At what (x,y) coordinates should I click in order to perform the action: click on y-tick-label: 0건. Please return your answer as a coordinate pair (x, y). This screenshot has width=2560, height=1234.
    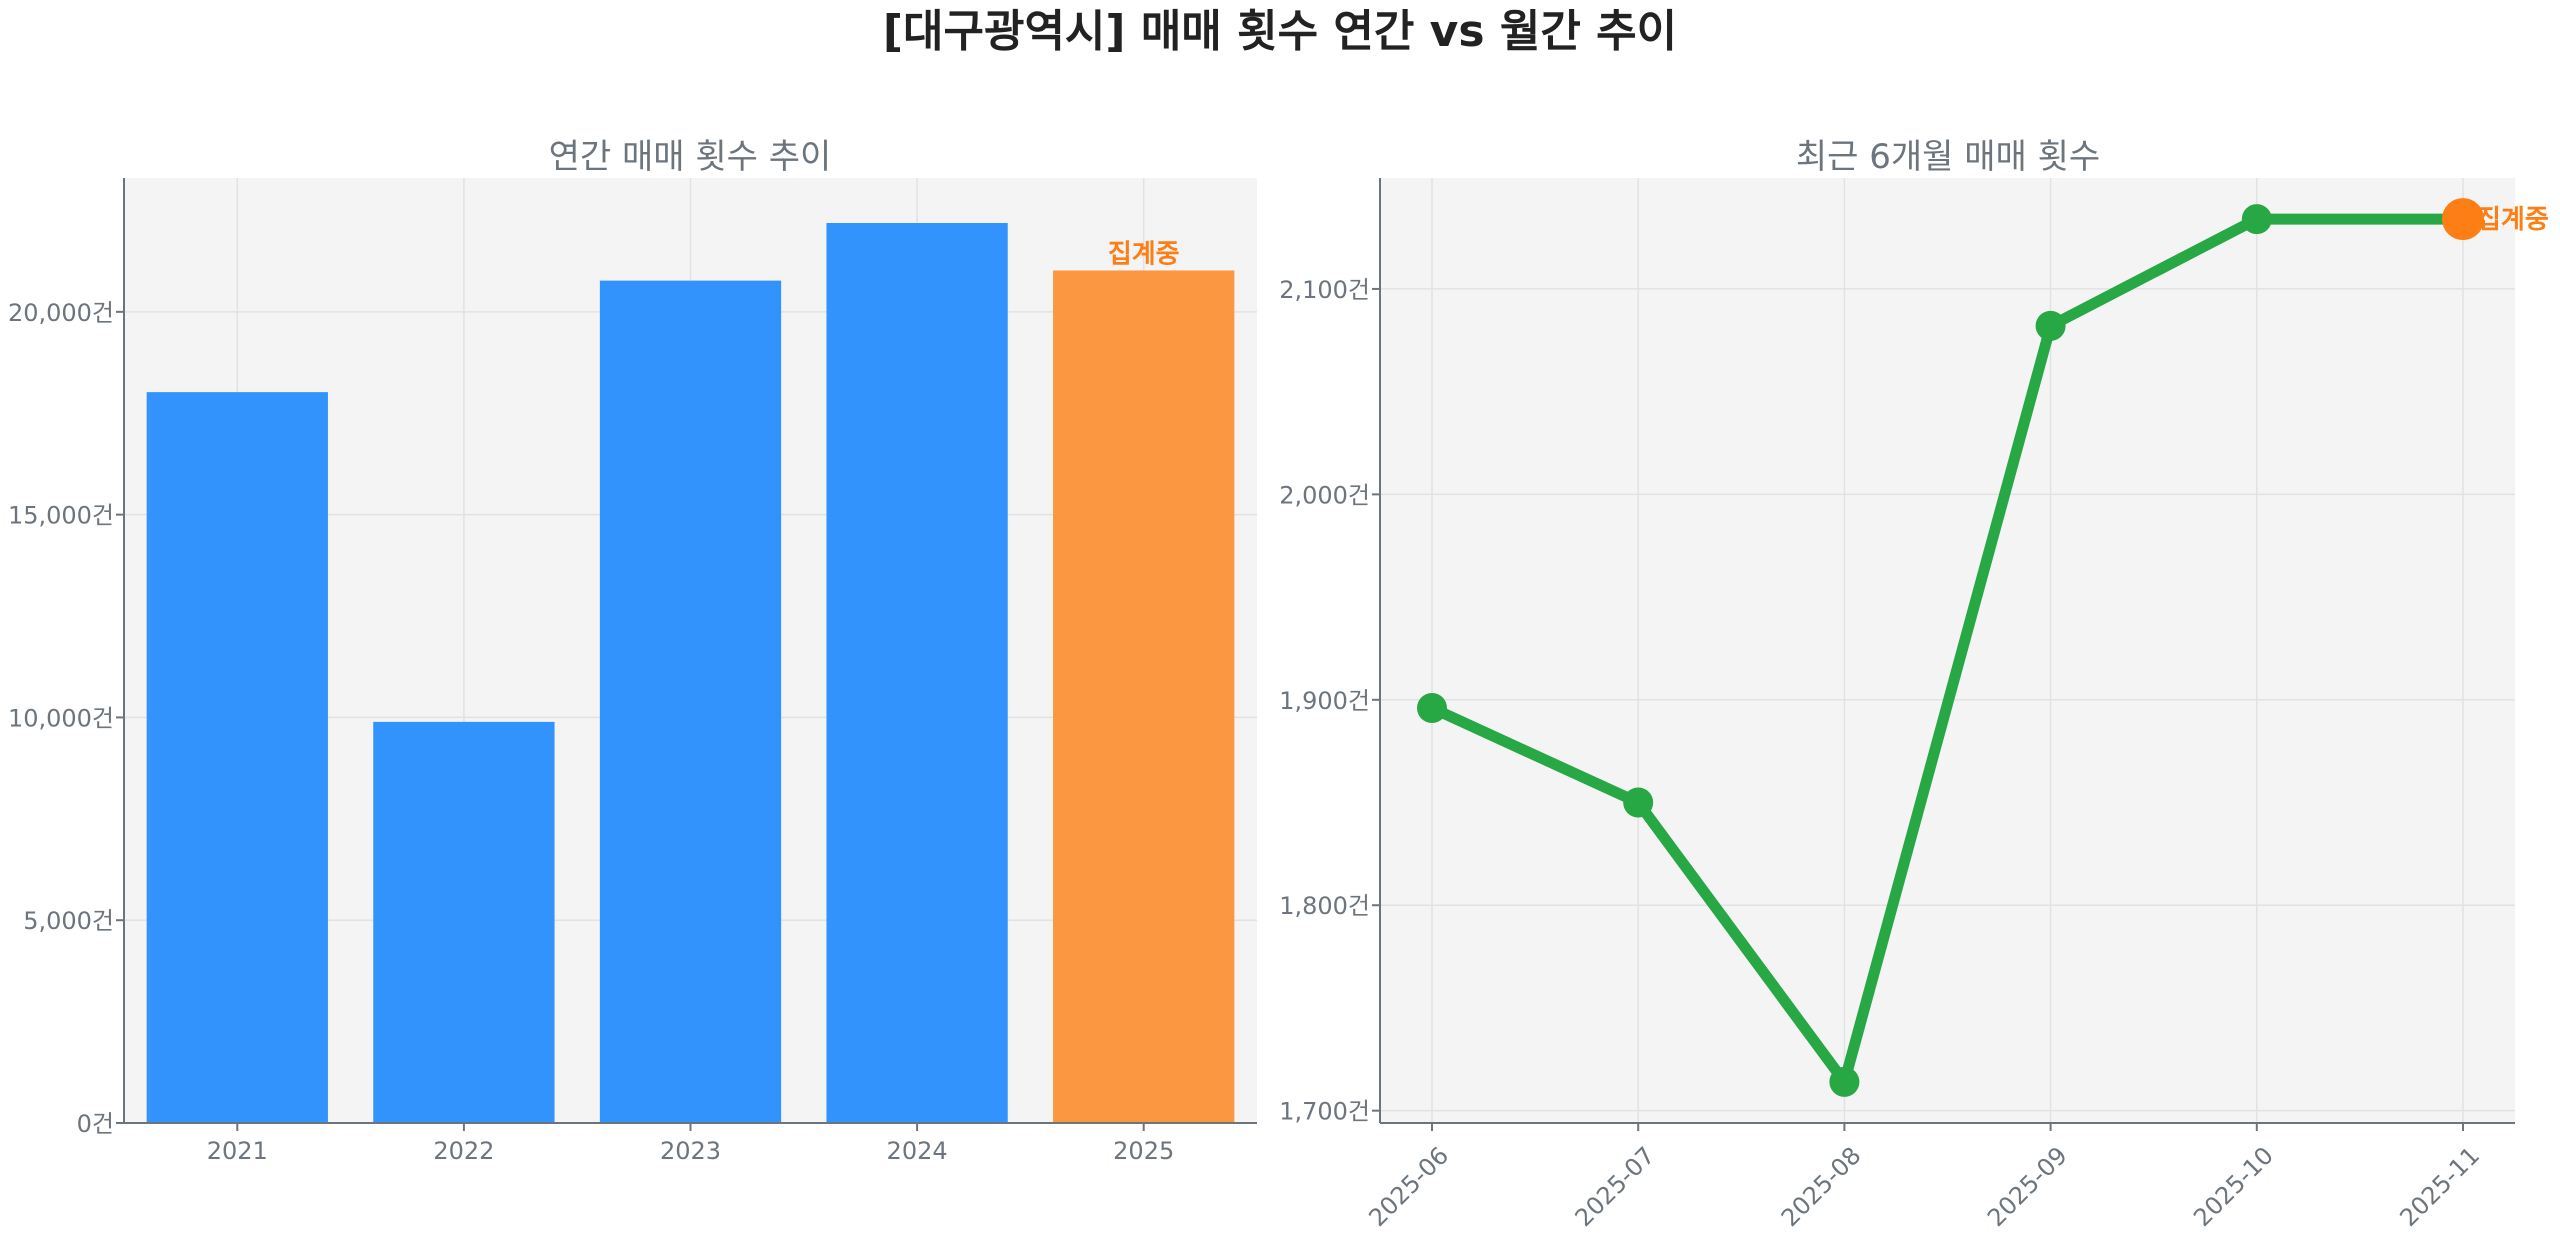
    Looking at the image, I should click on (95, 1124).